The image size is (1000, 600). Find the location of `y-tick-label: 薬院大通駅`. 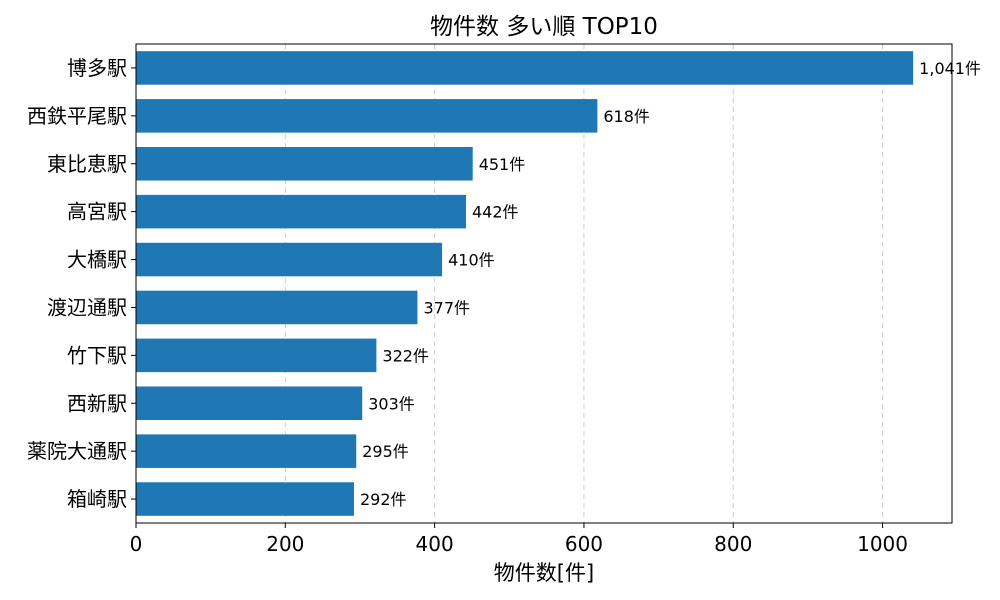

y-tick-label: 薬院大通駅 is located at coordinates (77, 451).